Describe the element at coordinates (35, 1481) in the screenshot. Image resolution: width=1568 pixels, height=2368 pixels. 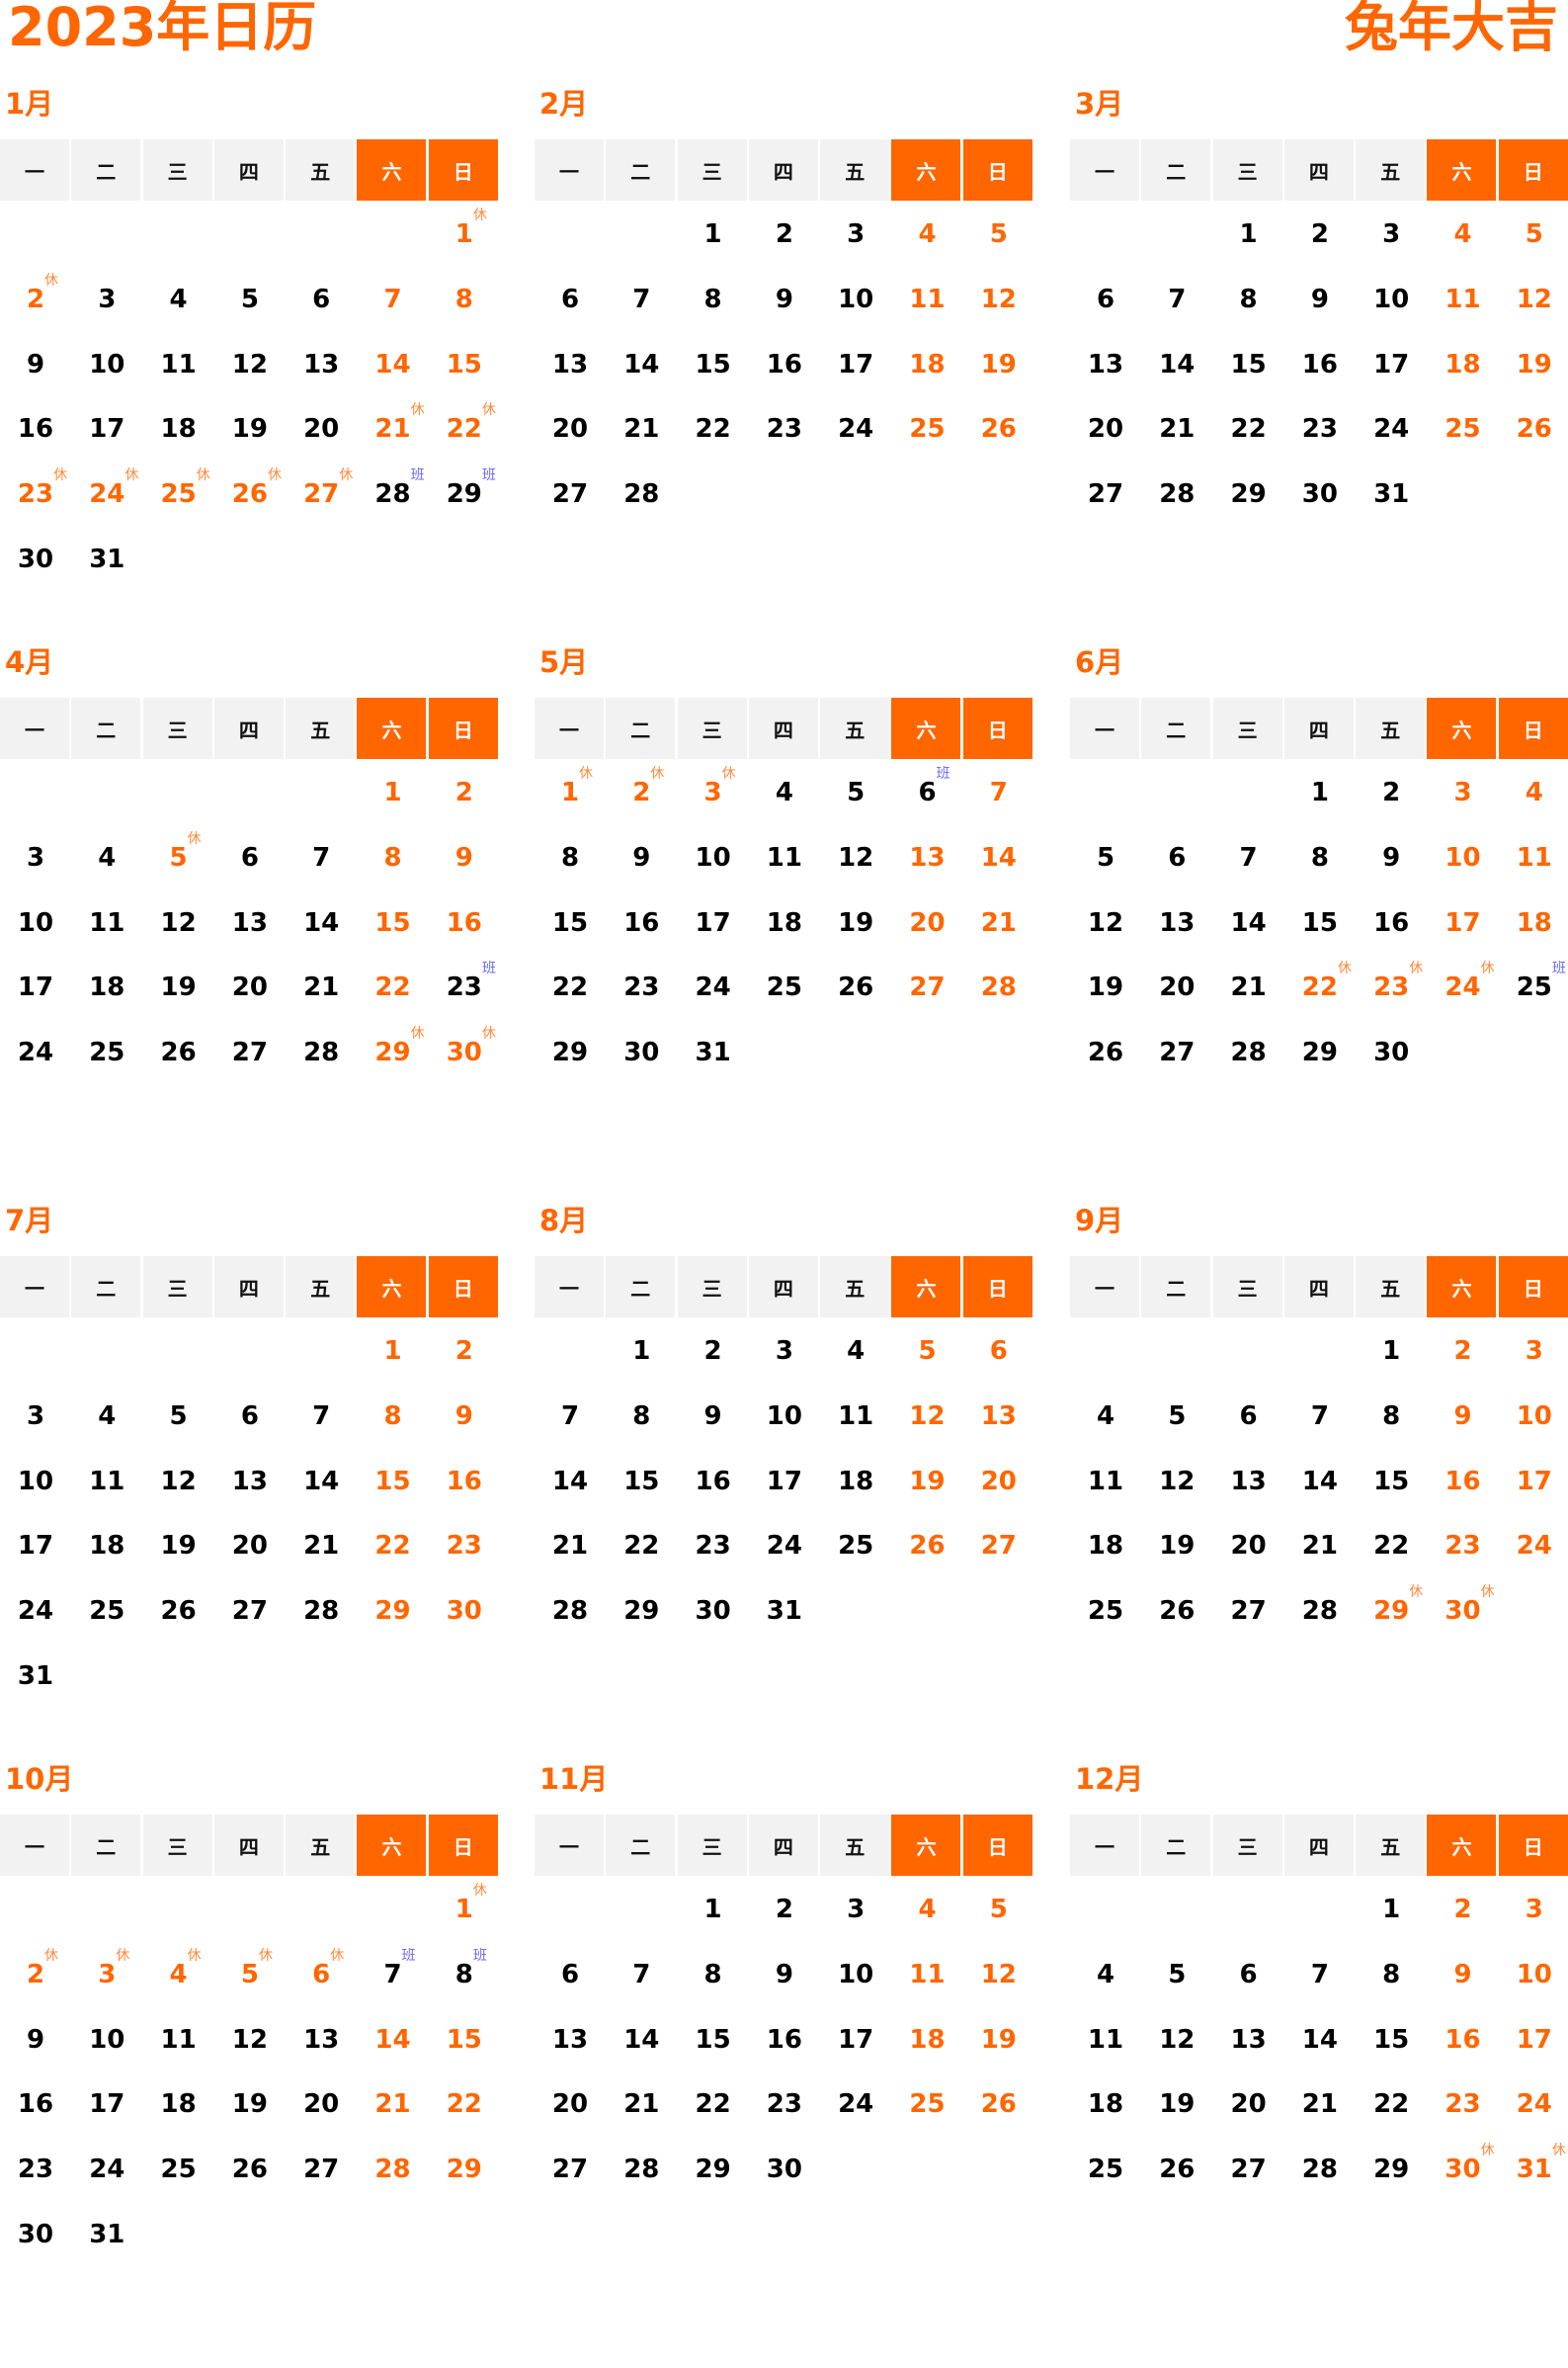
I see `day-cell: 10` at that location.